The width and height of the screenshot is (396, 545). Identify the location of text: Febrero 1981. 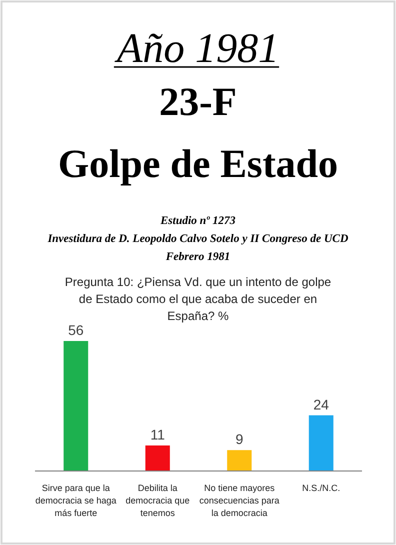
(197, 257).